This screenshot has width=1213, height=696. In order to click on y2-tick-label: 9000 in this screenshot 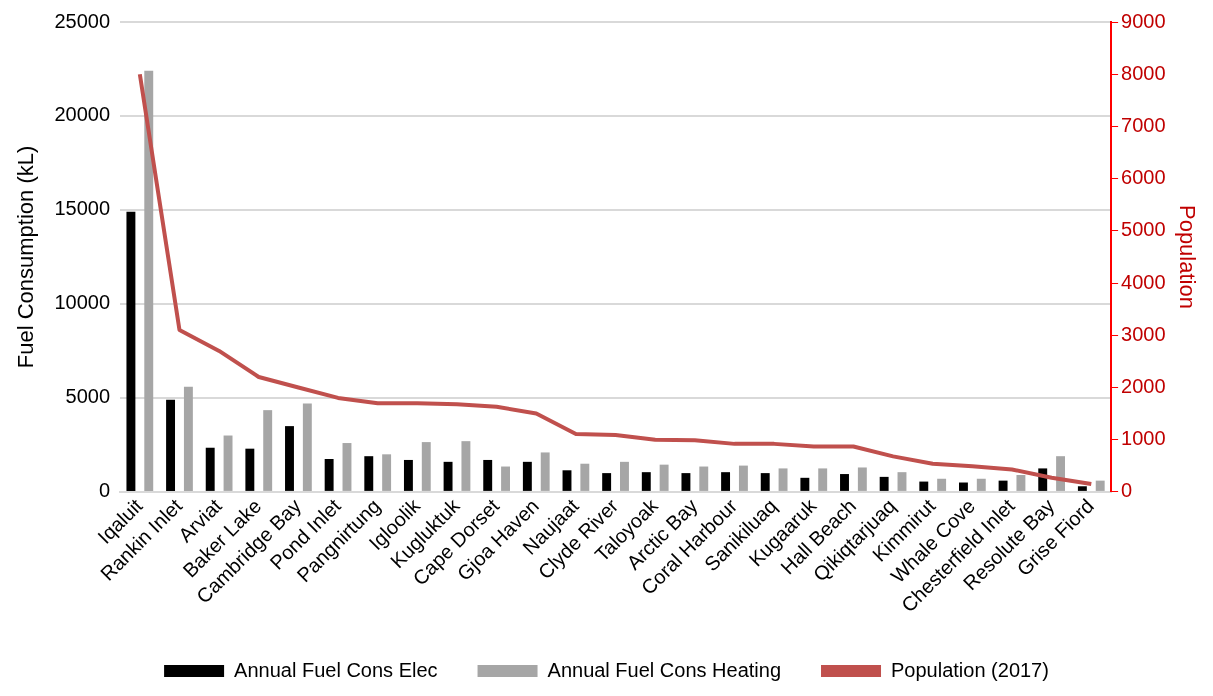, I will do `click(1143, 20)`.